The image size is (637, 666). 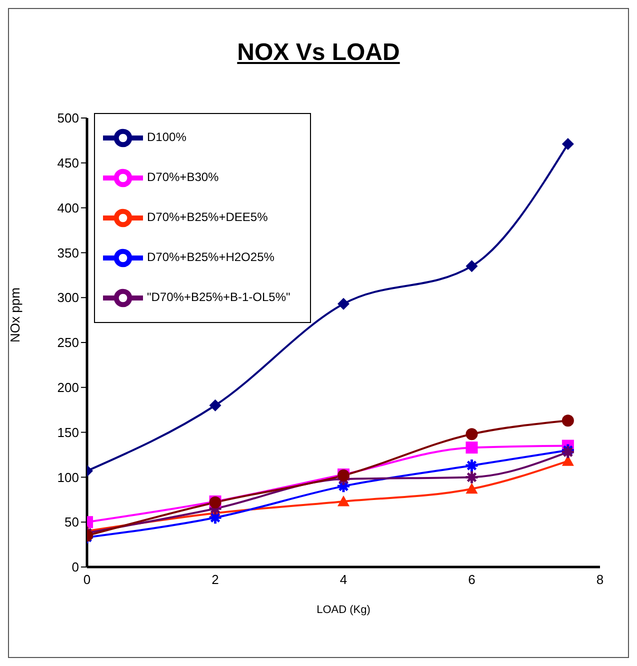 I want to click on x-axis-title: LOAD (Kg), so click(x=343, y=610).